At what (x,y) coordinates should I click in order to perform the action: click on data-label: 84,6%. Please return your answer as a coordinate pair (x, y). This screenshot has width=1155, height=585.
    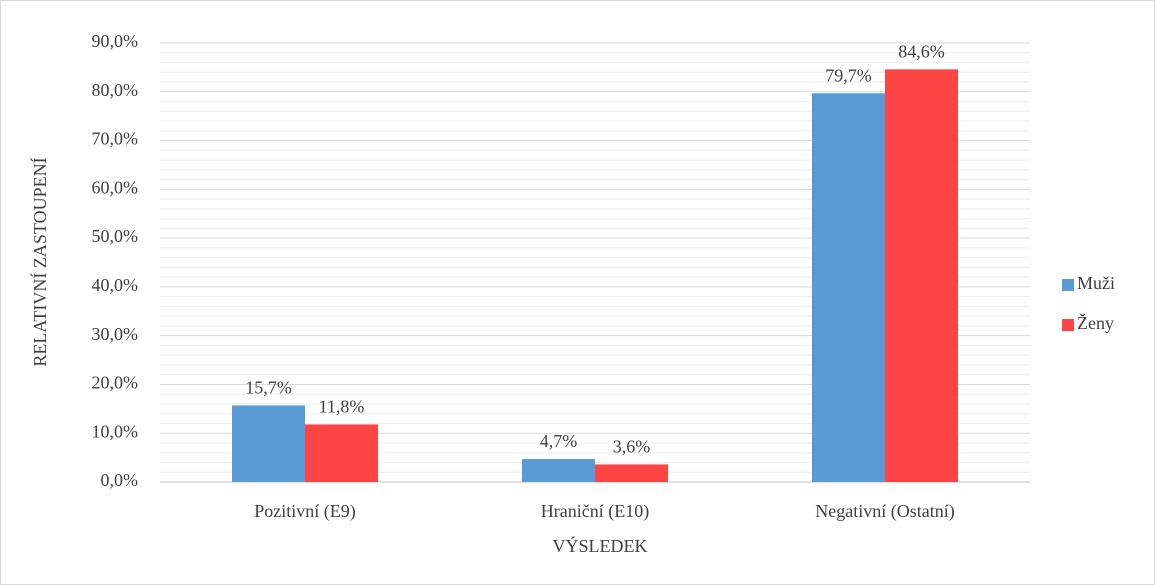
    Looking at the image, I should click on (921, 51).